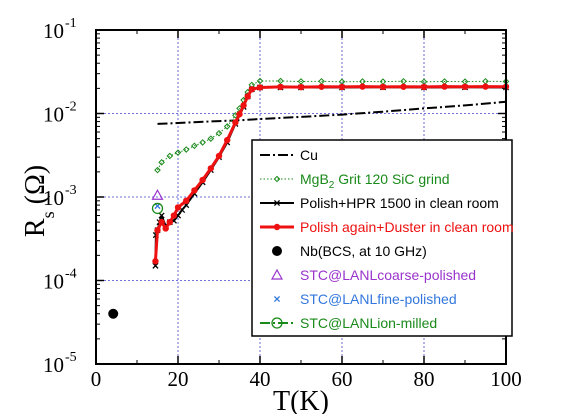  What do you see at coordinates (314, 179) in the screenshot?
I see `legend-label-main: MgB` at bounding box center [314, 179].